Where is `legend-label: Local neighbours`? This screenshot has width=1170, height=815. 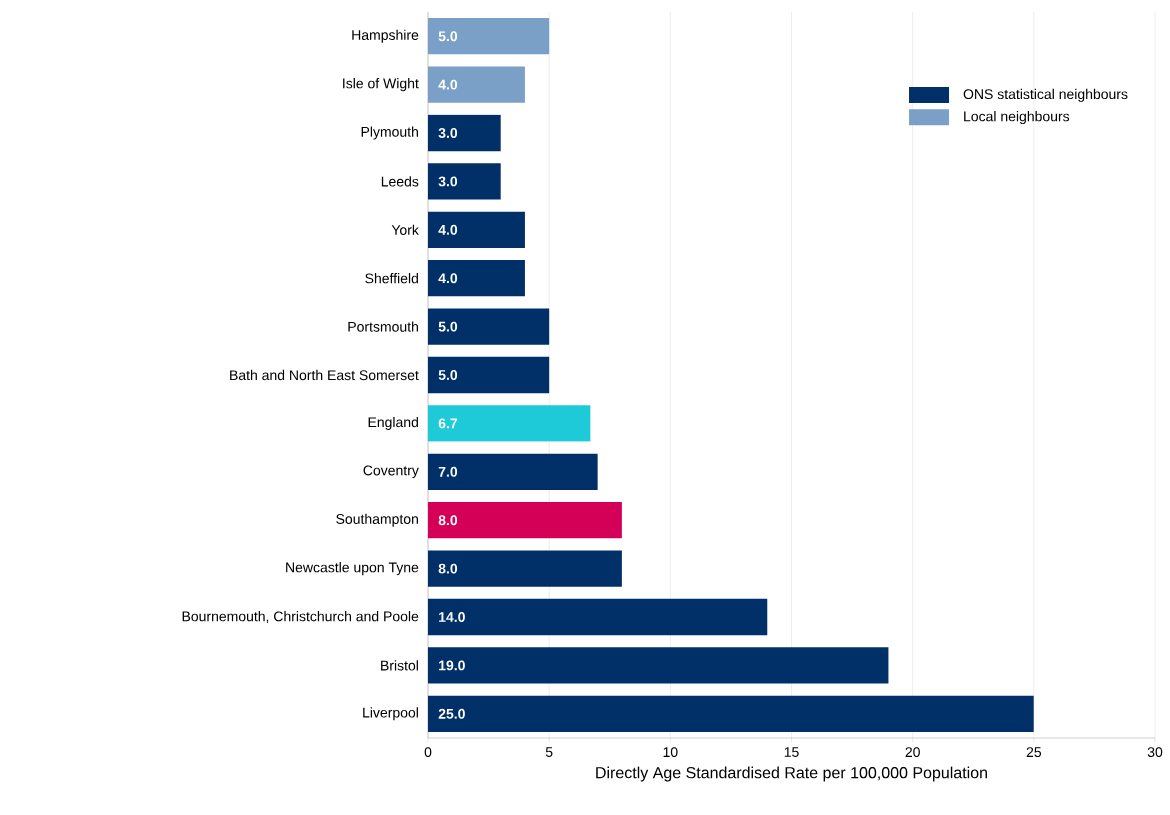
legend-label: Local neighbours is located at coordinates (1017, 118).